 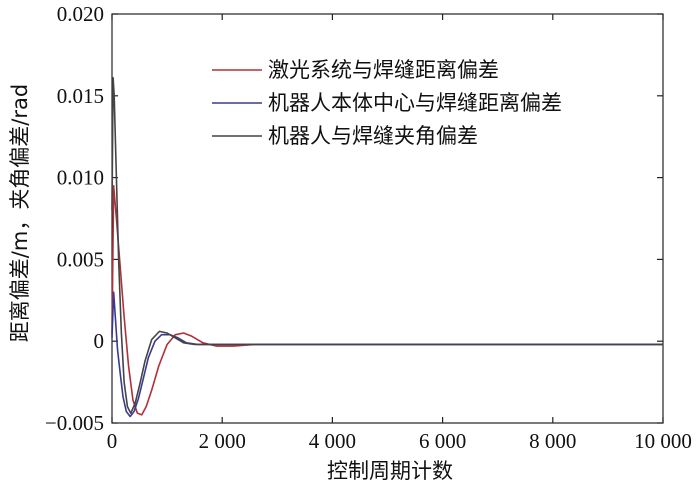 What do you see at coordinates (80, 259) in the screenshot?
I see `y-tick-label: 0.005` at bounding box center [80, 259].